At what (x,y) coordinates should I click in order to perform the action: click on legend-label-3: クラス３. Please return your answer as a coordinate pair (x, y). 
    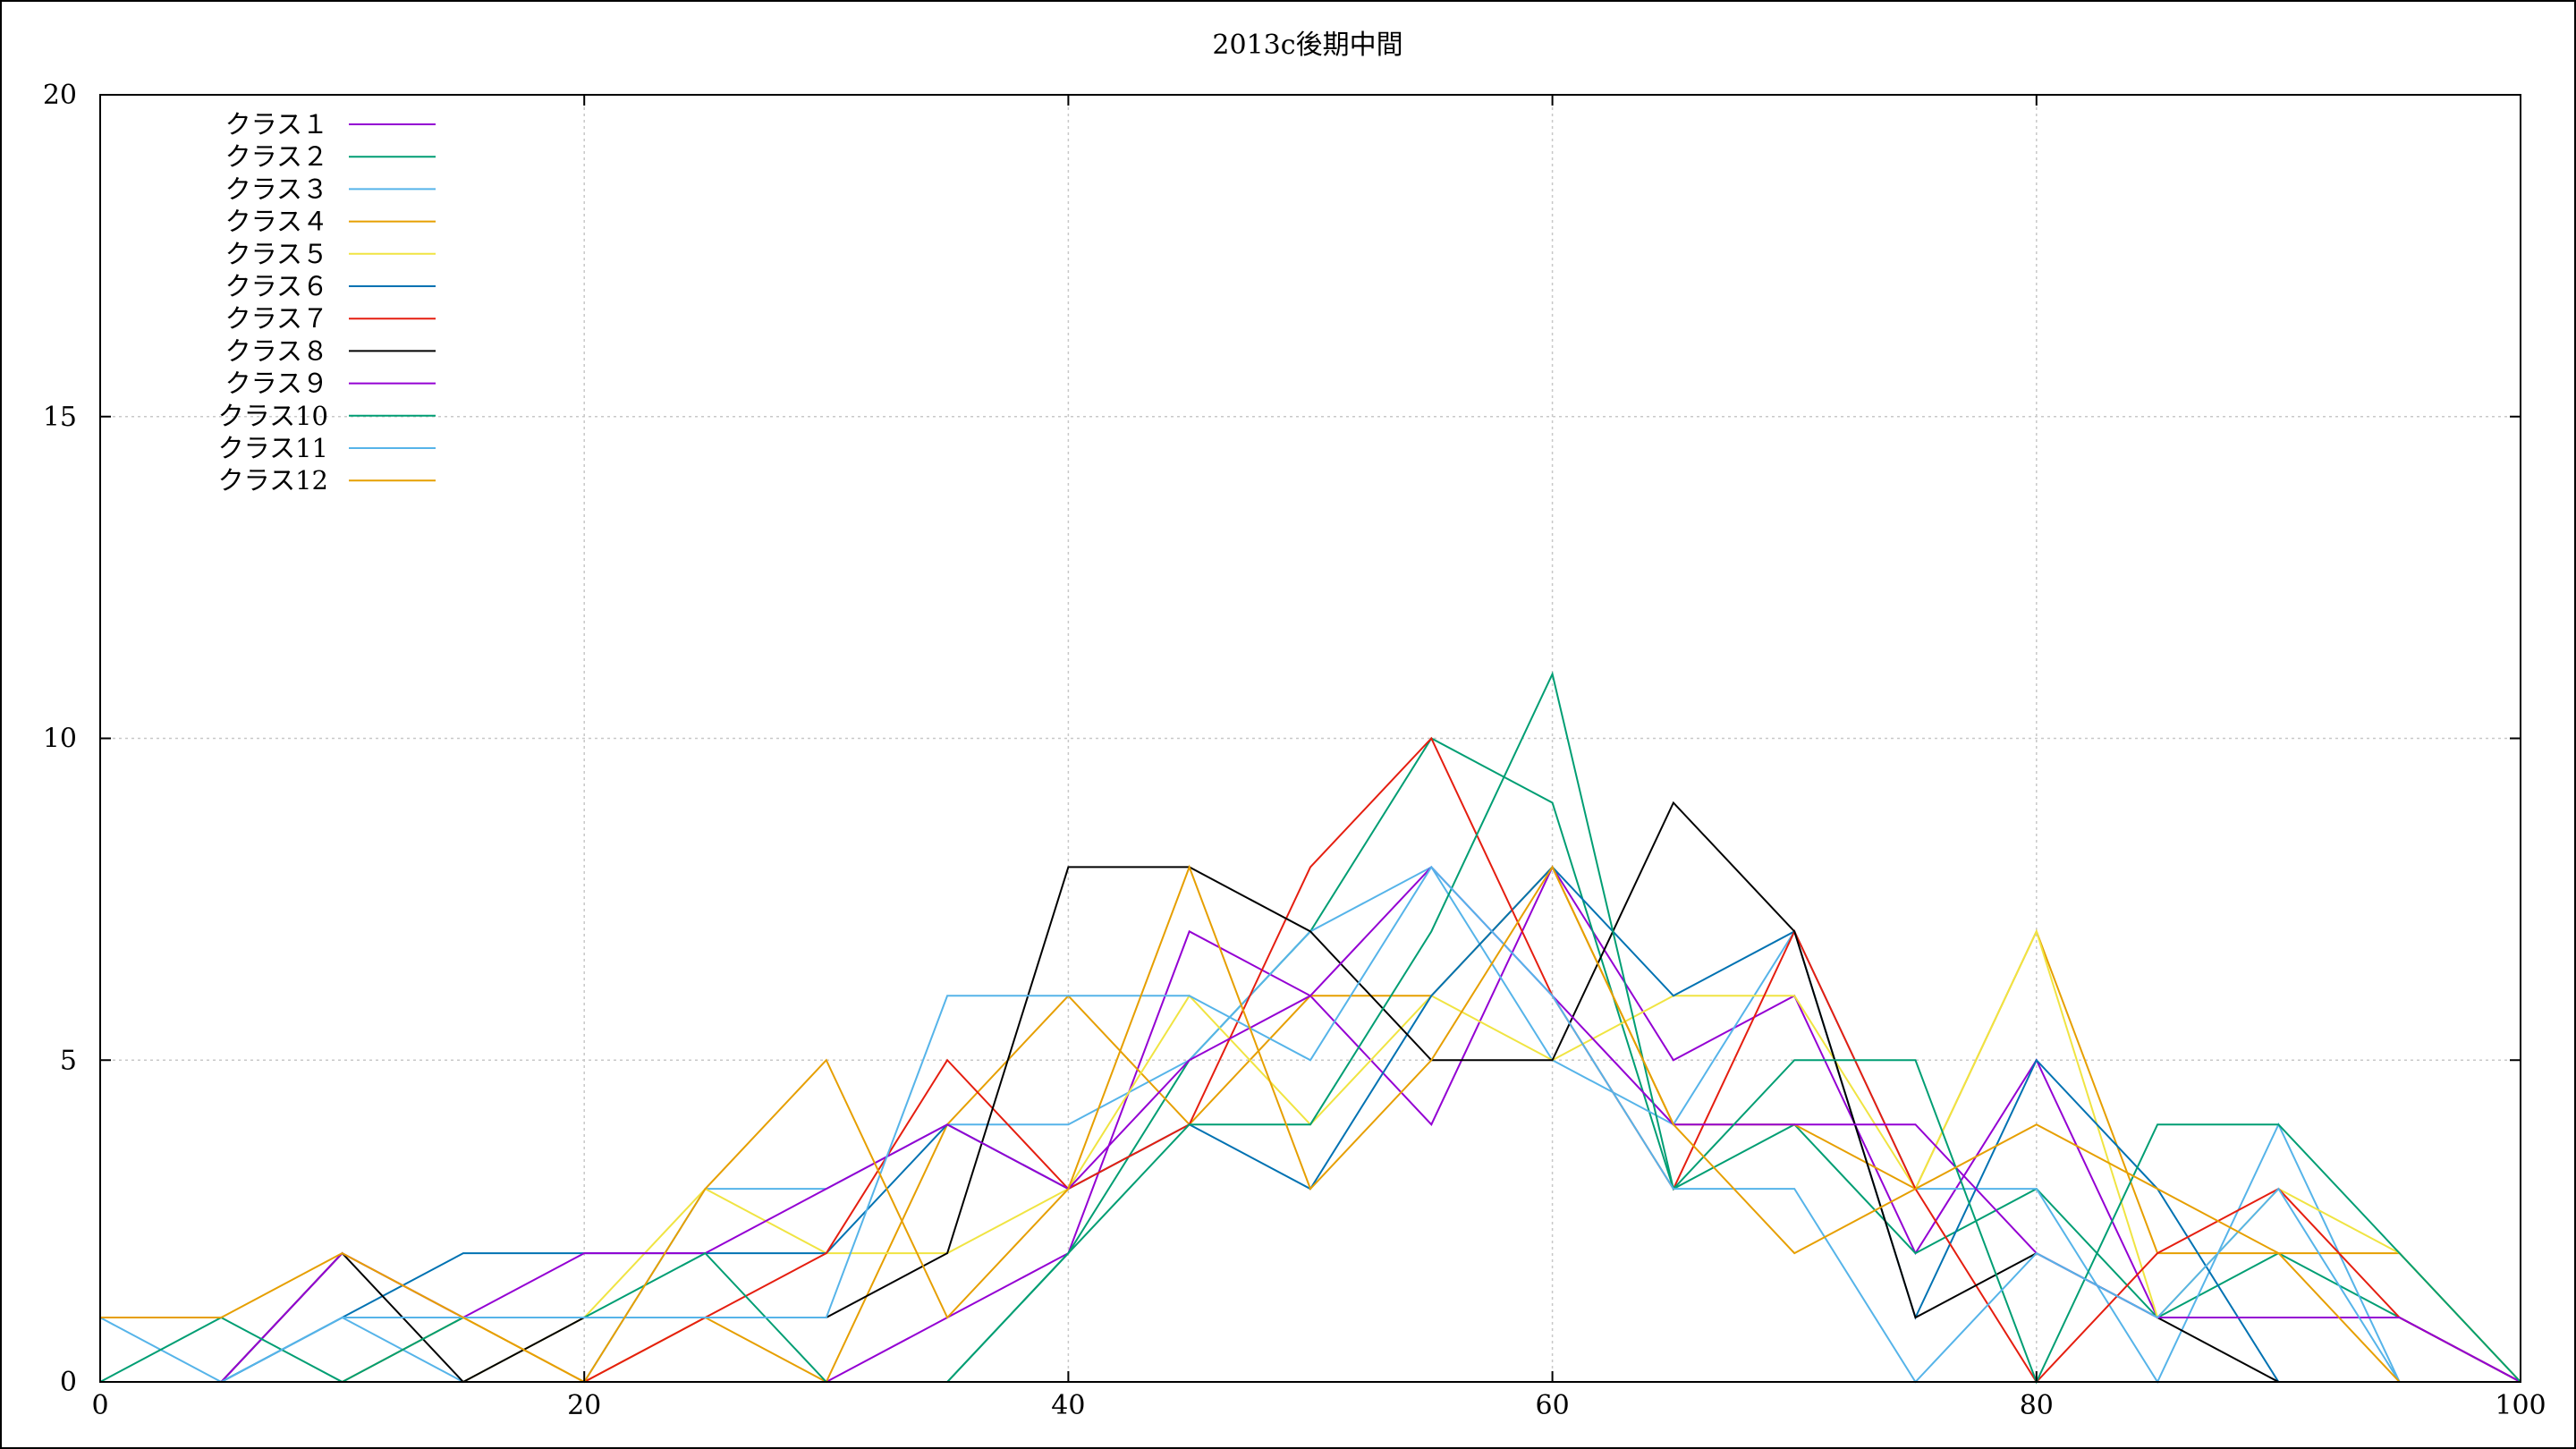
    Looking at the image, I should click on (276, 189).